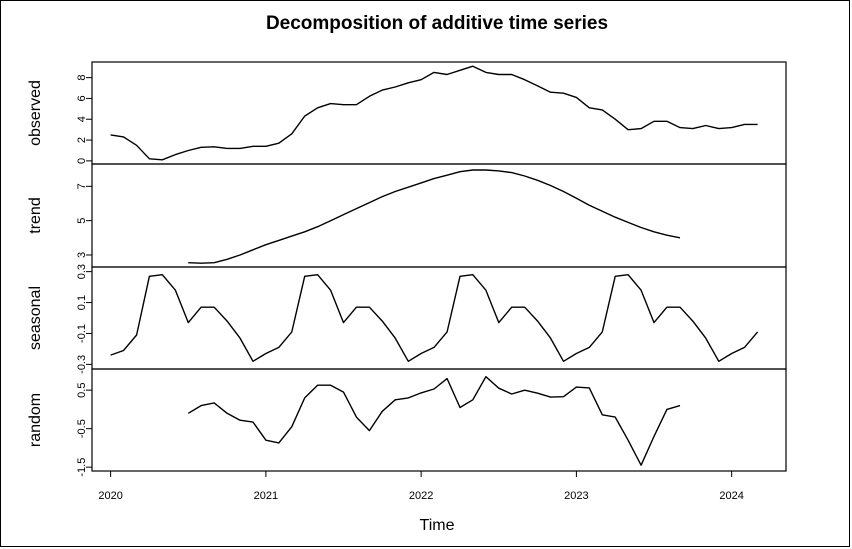 Image resolution: width=852 pixels, height=549 pixels. Describe the element at coordinates (434, 113) in the screenshot. I see `series-line-observed` at that location.